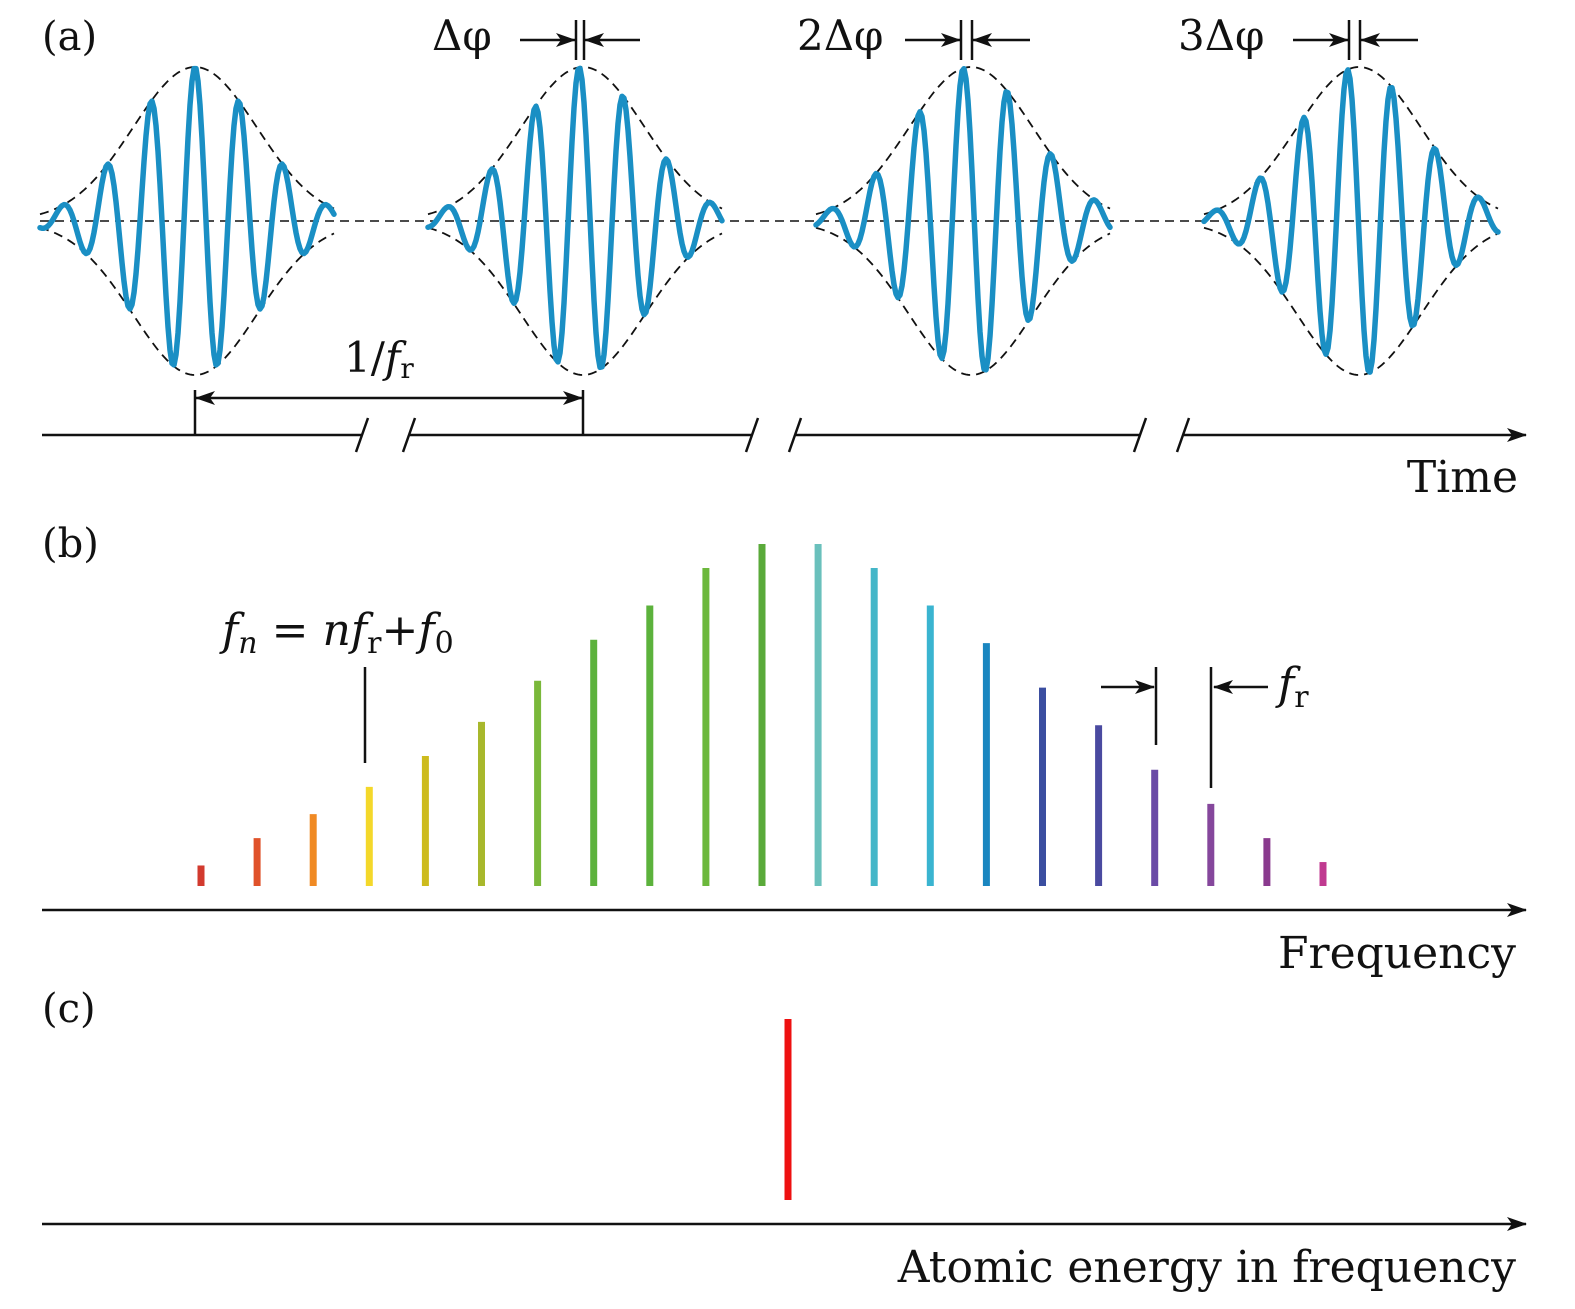 This screenshot has height=1309, width=1575. I want to click on phase-annotation-2: 2Δφ, so click(913, 35).